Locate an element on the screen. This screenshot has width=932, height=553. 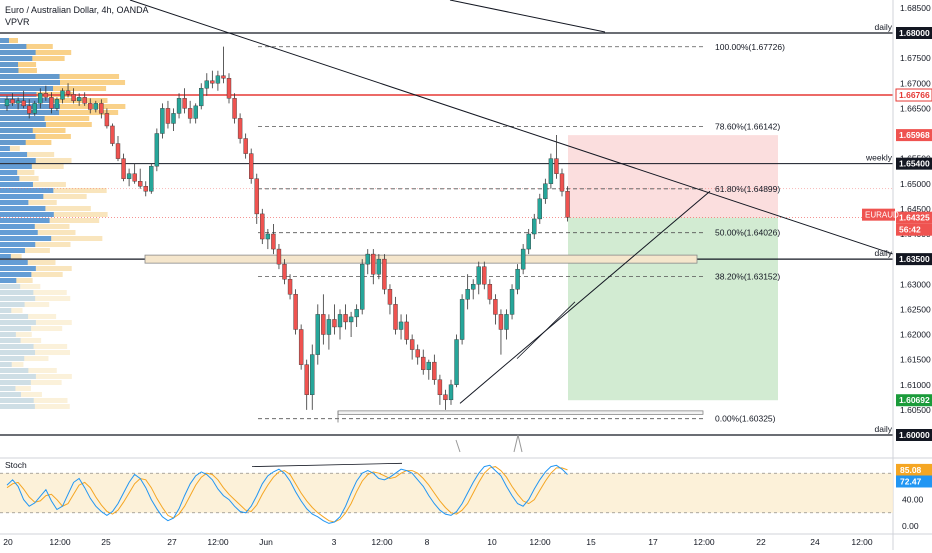
short-trendline is located at coordinates (546, 330).